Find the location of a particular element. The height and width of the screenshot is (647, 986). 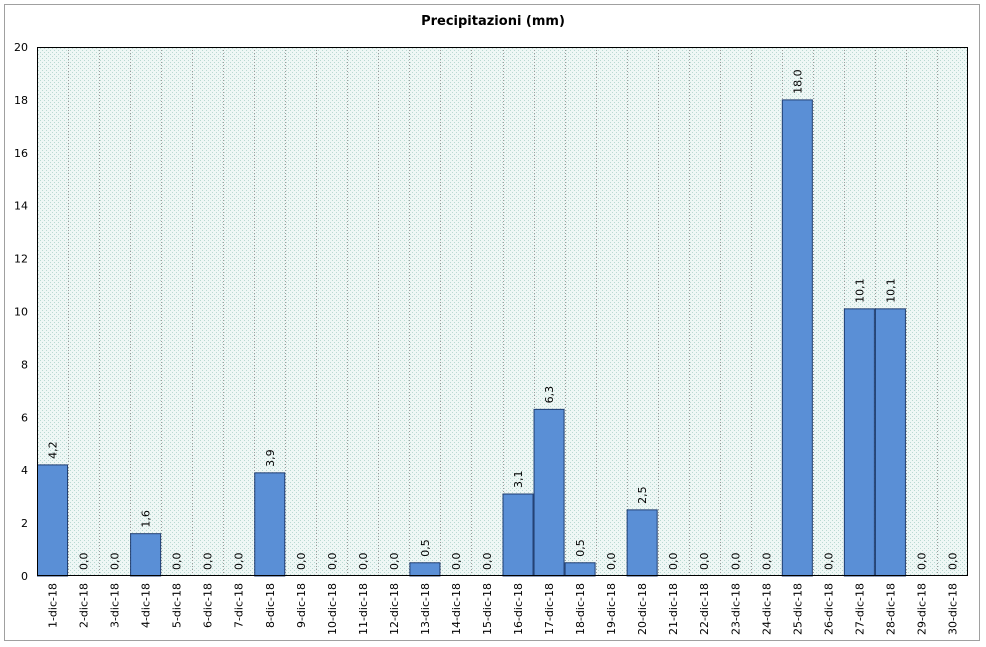

x-tick-label: 4-dic-18 is located at coordinates (146, 605).